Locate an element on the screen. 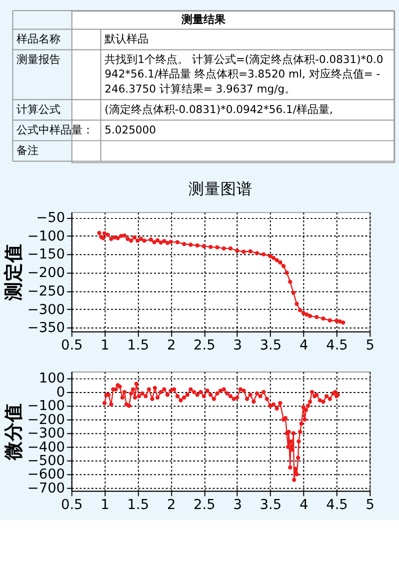  y-axis-title: 微分值 is located at coordinates (14, 432).